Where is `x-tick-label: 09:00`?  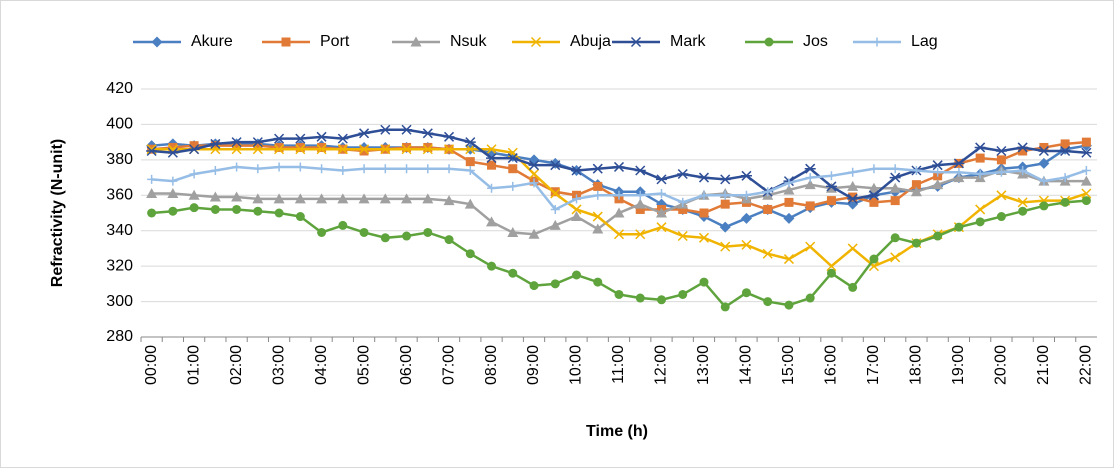 x-tick-label: 09:00 is located at coordinates (533, 365).